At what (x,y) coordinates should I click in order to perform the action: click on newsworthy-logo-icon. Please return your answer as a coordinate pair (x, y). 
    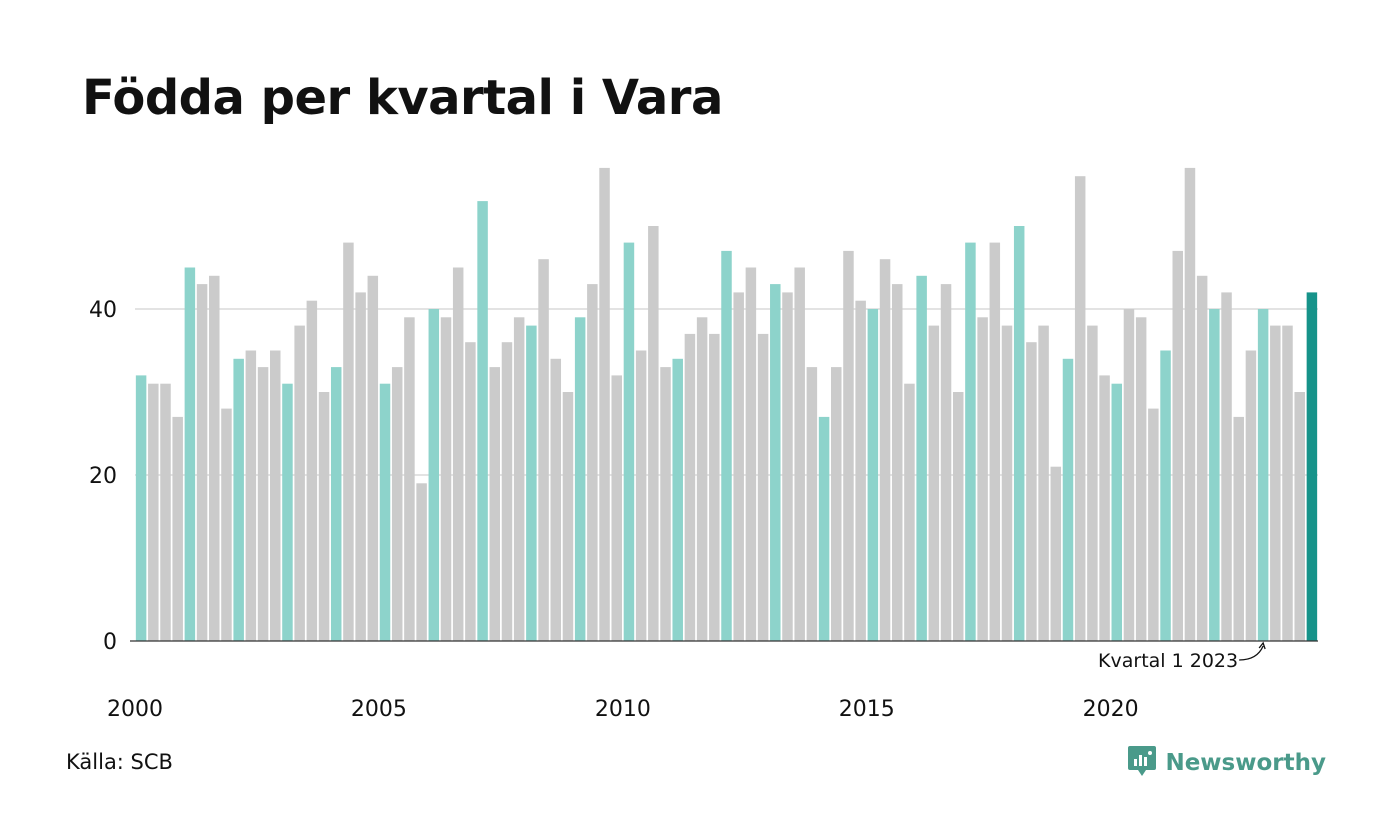
    Looking at the image, I should click on (1142, 763).